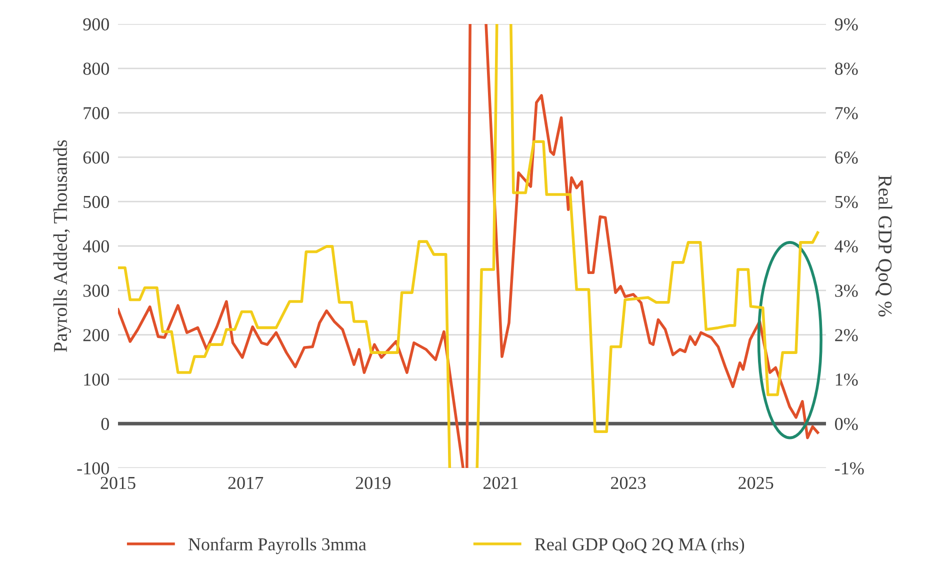 The width and height of the screenshot is (925, 564). What do you see at coordinates (884, 246) in the screenshot?
I see `y2-axis-title: Real GDP QoQ %` at bounding box center [884, 246].